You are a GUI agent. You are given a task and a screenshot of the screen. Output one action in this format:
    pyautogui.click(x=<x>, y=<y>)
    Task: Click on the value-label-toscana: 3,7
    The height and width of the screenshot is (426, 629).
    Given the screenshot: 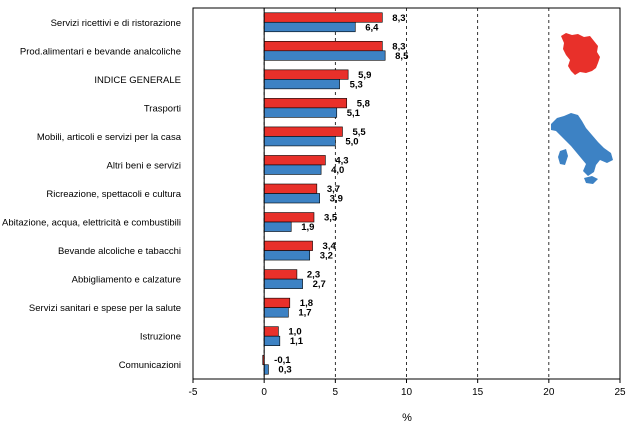 What is the action you would take?
    pyautogui.click(x=333, y=189)
    